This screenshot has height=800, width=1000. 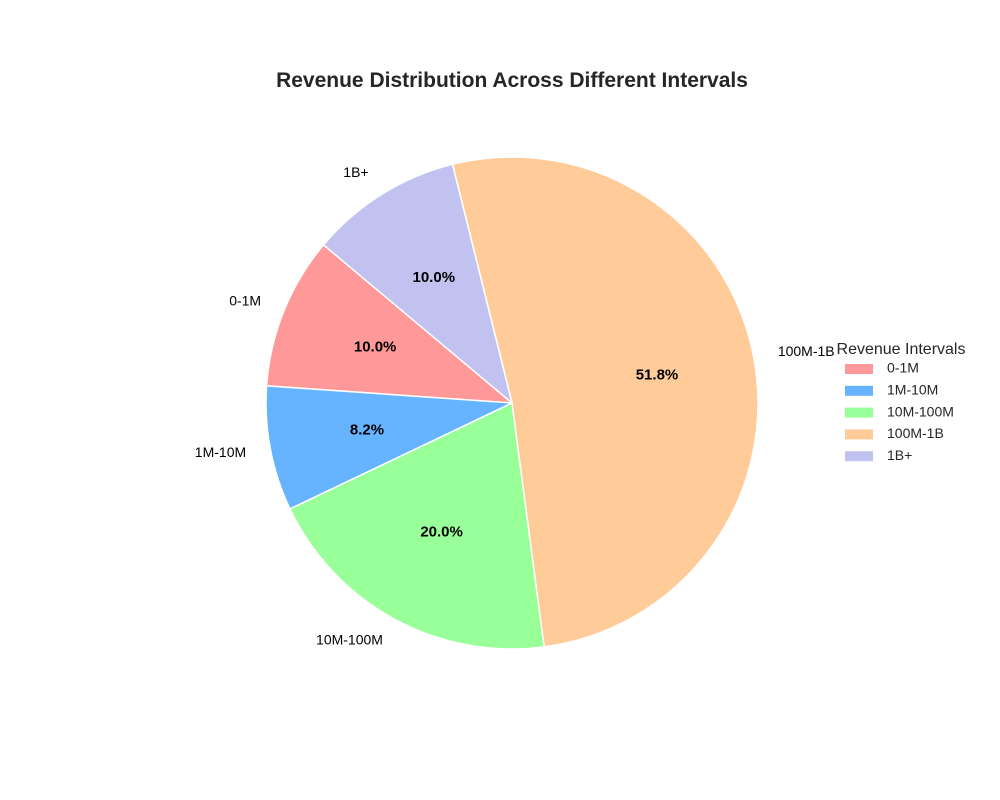 What do you see at coordinates (390, 447) in the screenshot?
I see `pie-slice-1m-10m` at bounding box center [390, 447].